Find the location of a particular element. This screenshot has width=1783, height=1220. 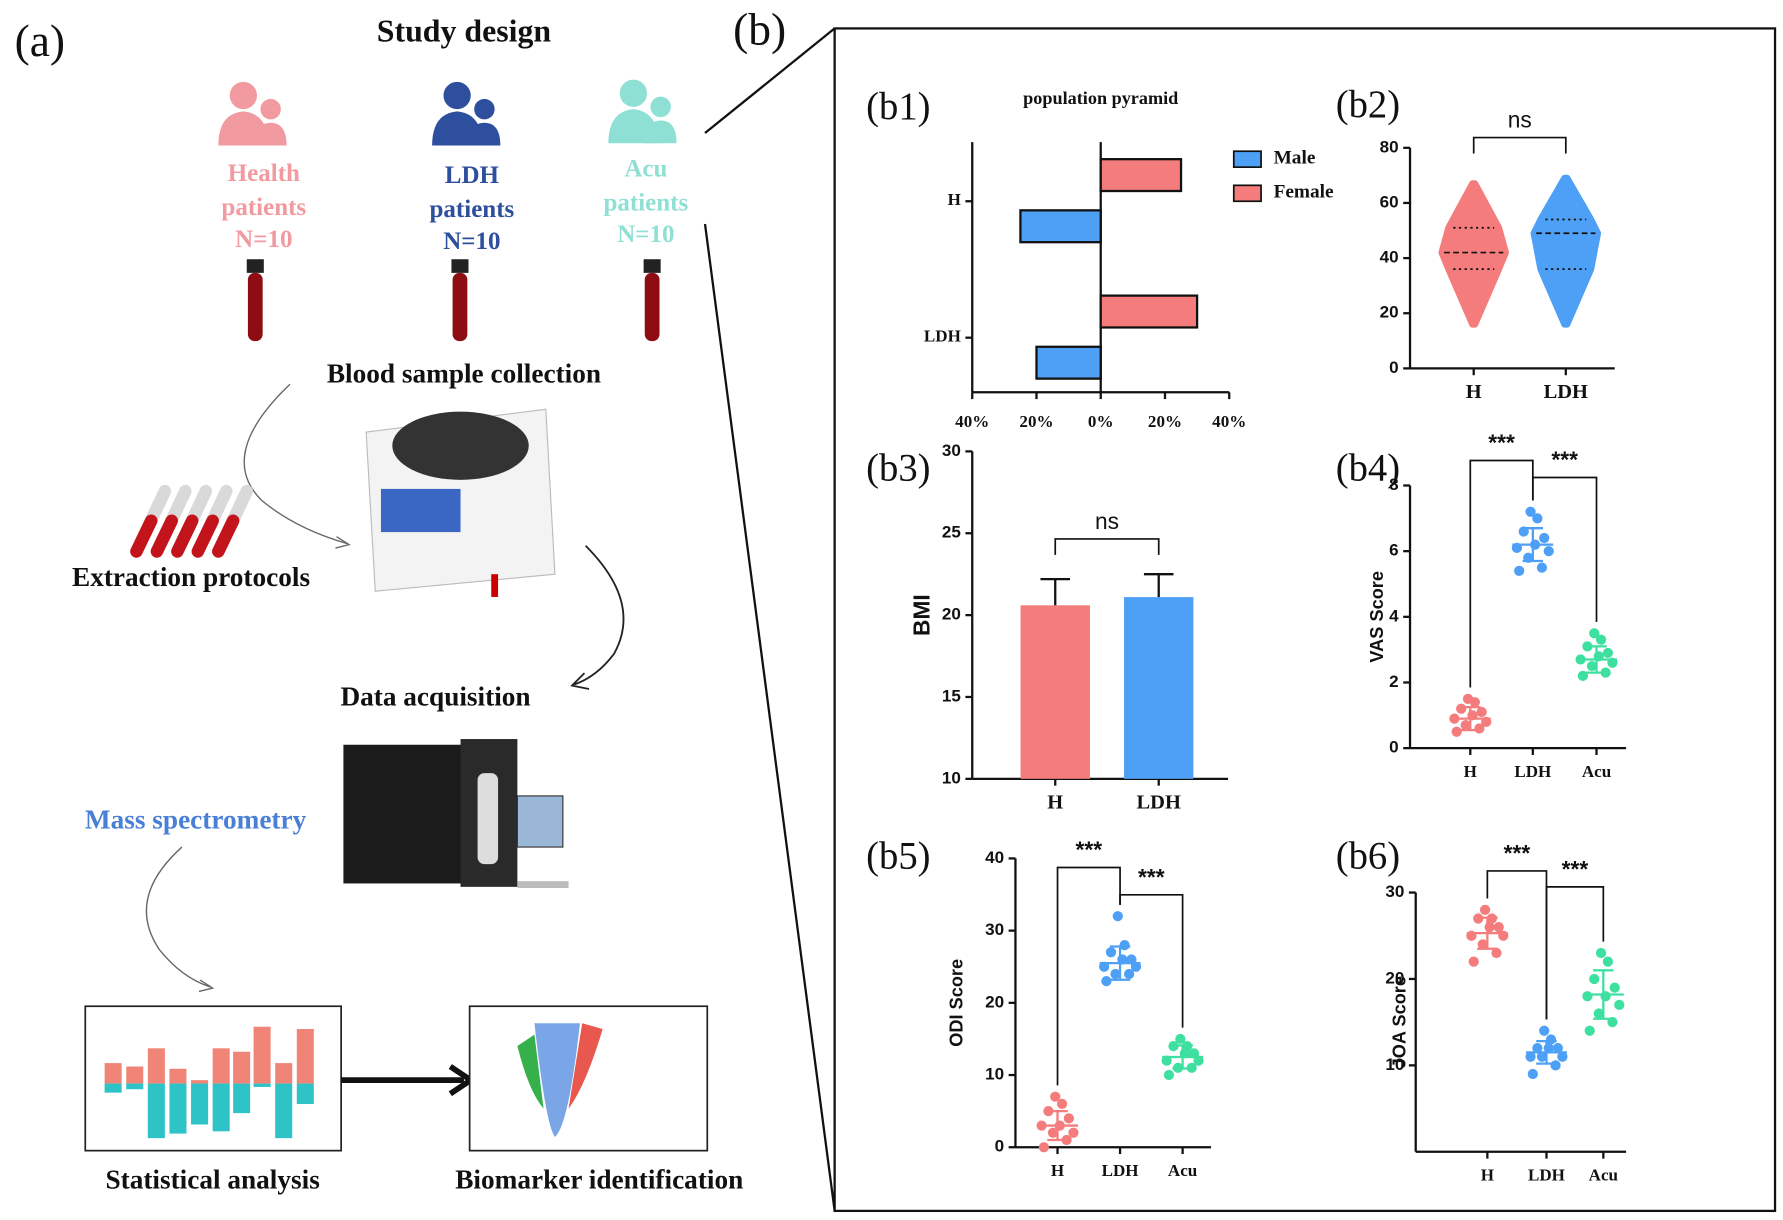

step-text: Mass spectrometry is located at coordinates (196, 819).